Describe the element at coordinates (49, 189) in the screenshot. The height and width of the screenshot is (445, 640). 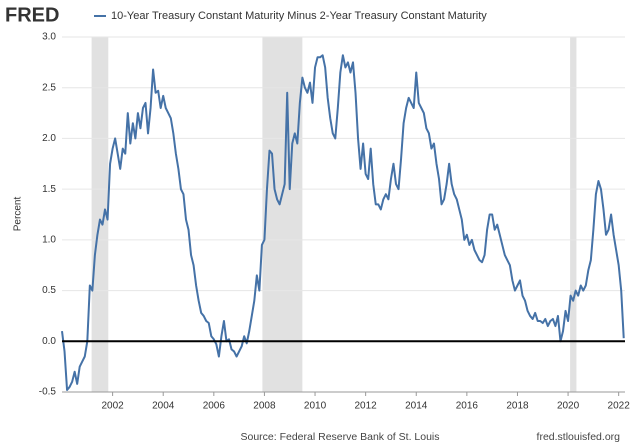
I see `y-tick-label: 1.5` at that location.